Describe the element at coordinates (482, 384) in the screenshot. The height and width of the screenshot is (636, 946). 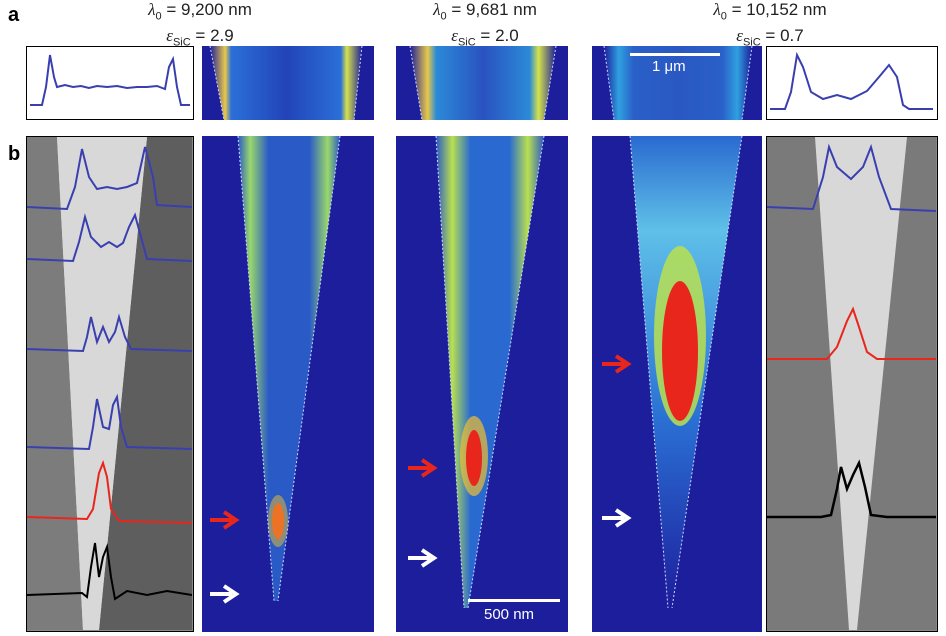
I see `nearfield-main-2: 500 nm` at that location.